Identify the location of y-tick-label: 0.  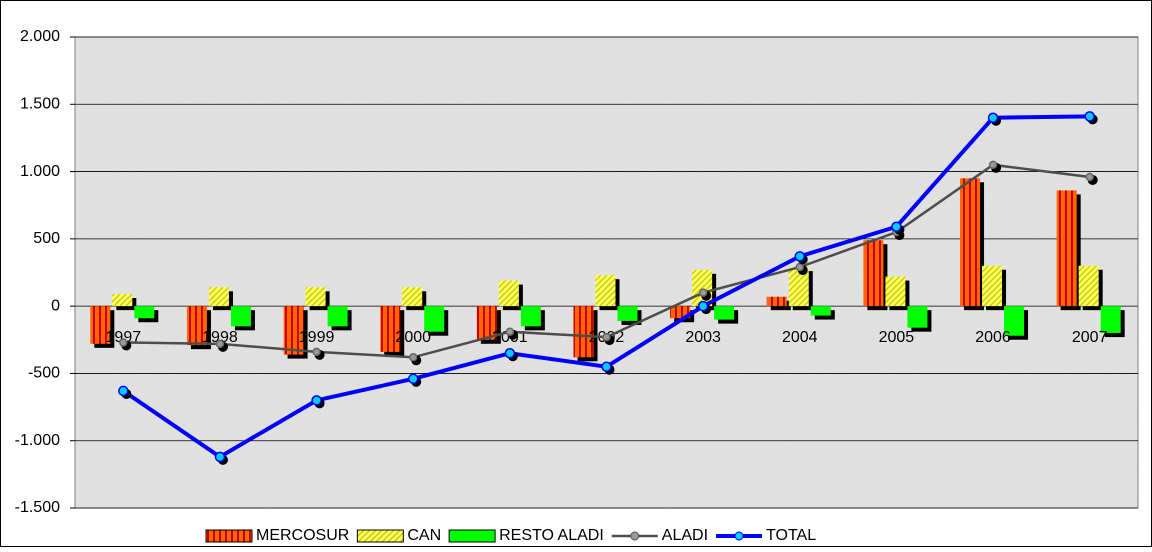
(55, 305).